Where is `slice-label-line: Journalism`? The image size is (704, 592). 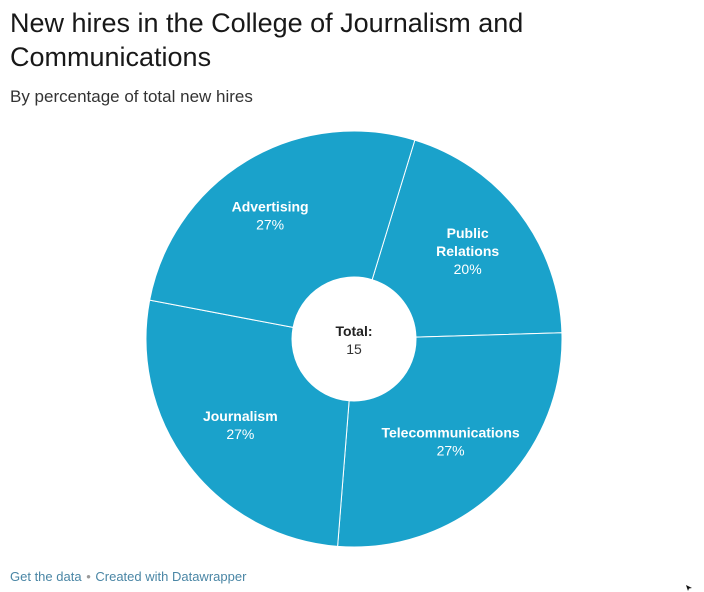 slice-label-line: Journalism is located at coordinates (240, 416).